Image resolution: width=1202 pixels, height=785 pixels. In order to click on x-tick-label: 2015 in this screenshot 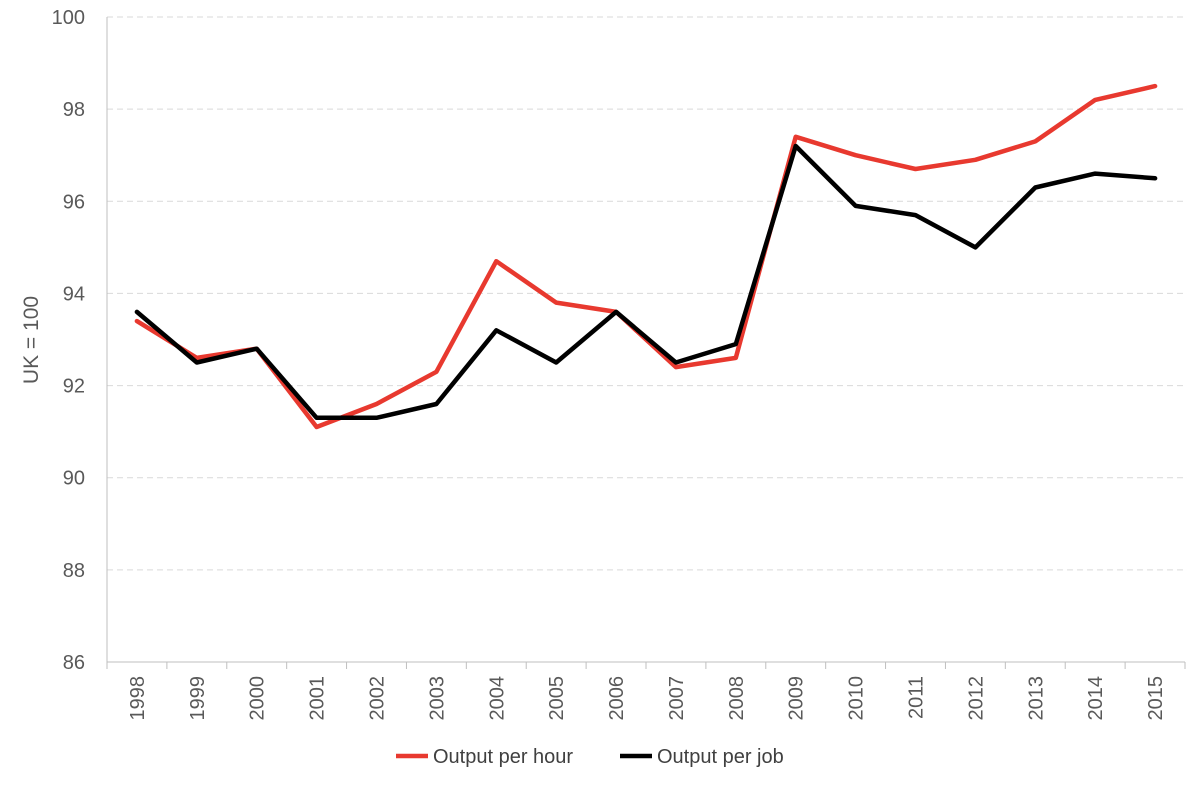, I will do `click(1156, 698)`.